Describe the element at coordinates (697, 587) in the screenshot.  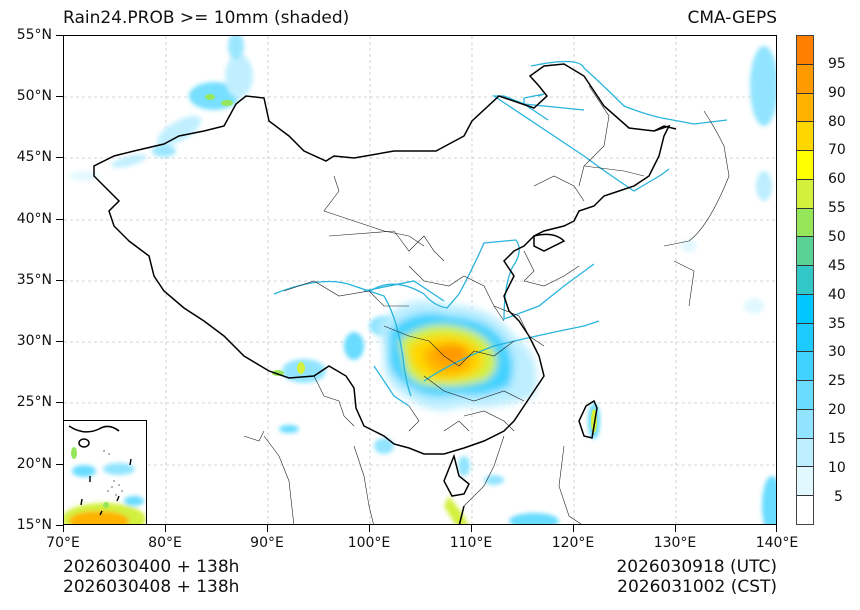
I see `valid-time-cst: 2026031002 (CST)` at that location.